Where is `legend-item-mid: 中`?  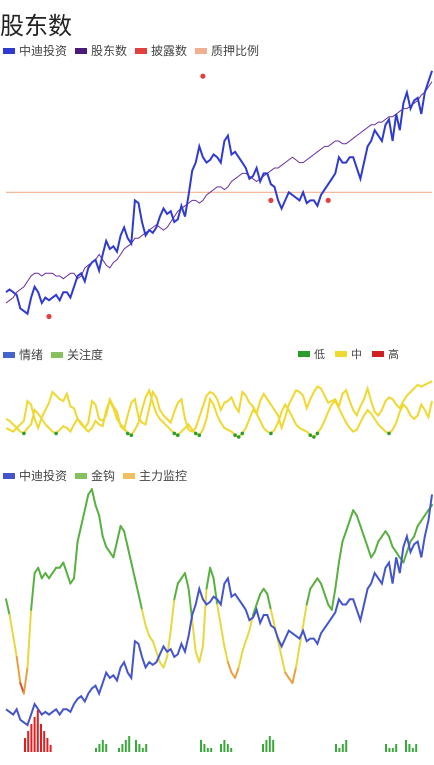
legend-item-mid: 中 is located at coordinates (348, 354).